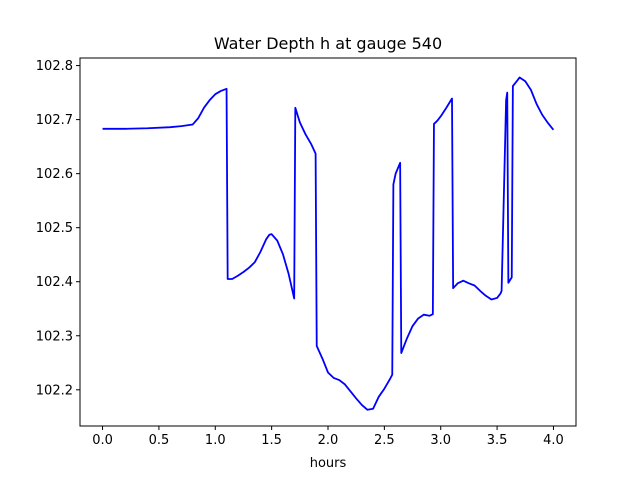 Image resolution: width=640 pixels, height=480 pixels. Describe the element at coordinates (54, 282) in the screenshot. I see `y-tick-label: 102.4` at that location.